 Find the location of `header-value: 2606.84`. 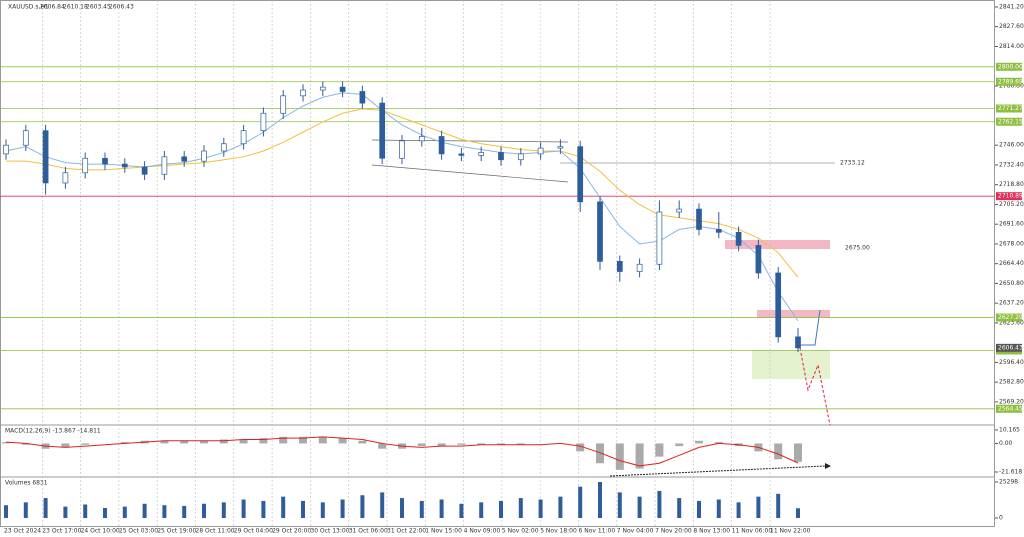

header-value: 2606.84 is located at coordinates (52, 7).